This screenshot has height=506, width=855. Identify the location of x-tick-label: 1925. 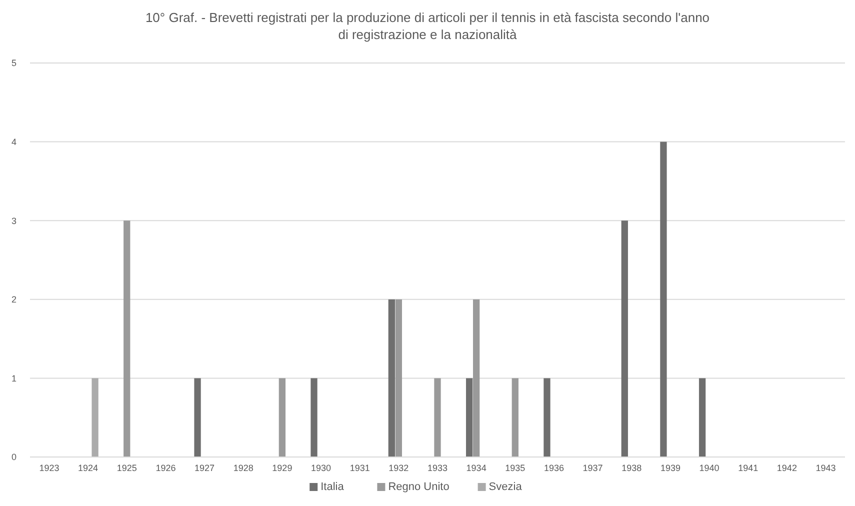
(126, 468).